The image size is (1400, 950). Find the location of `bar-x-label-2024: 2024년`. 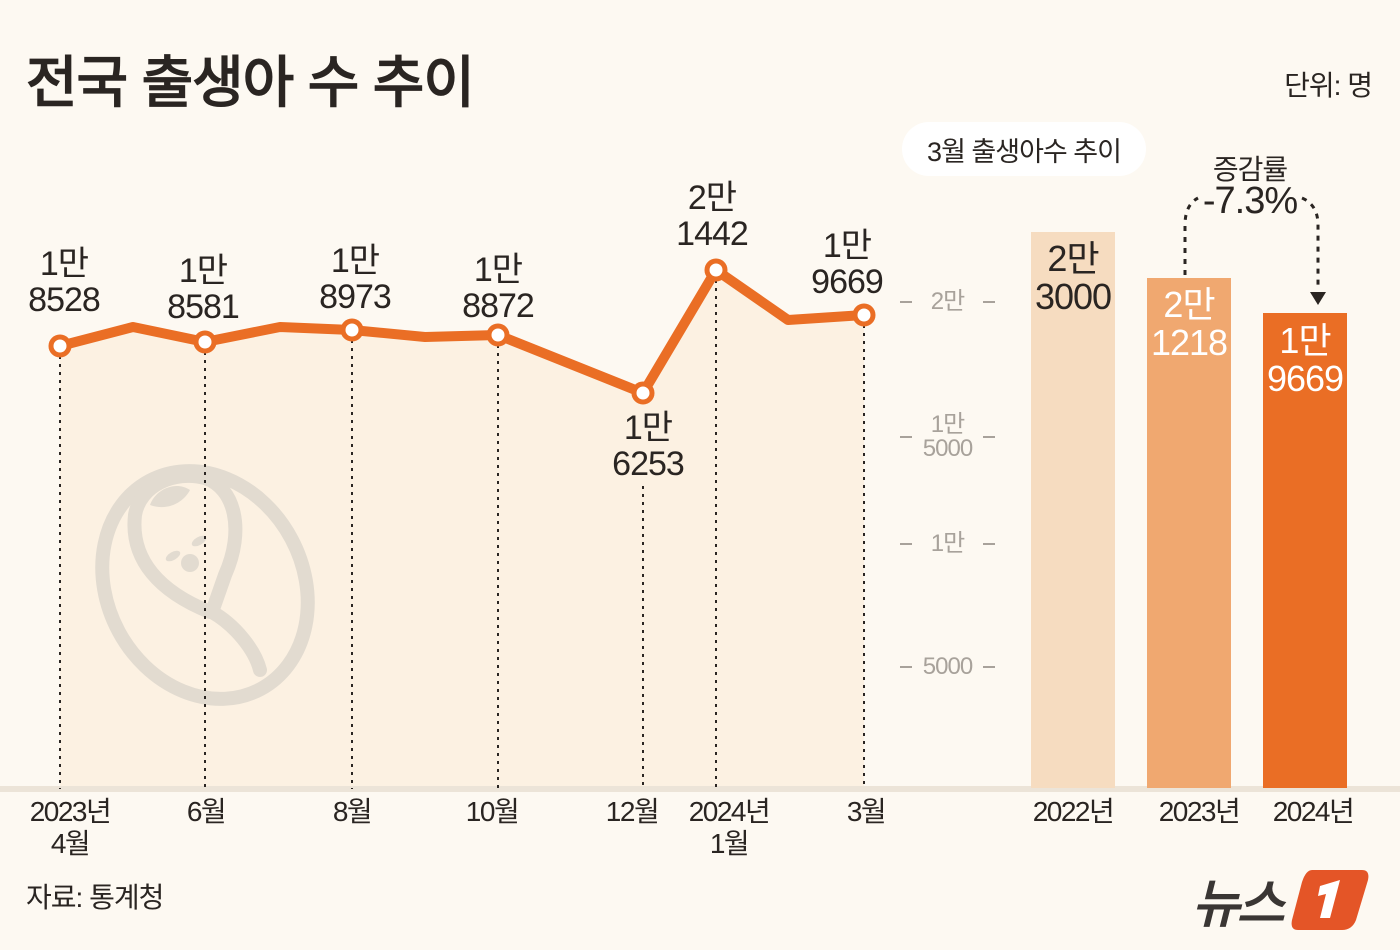

bar-x-label-2024: 2024년 is located at coordinates (1313, 811).